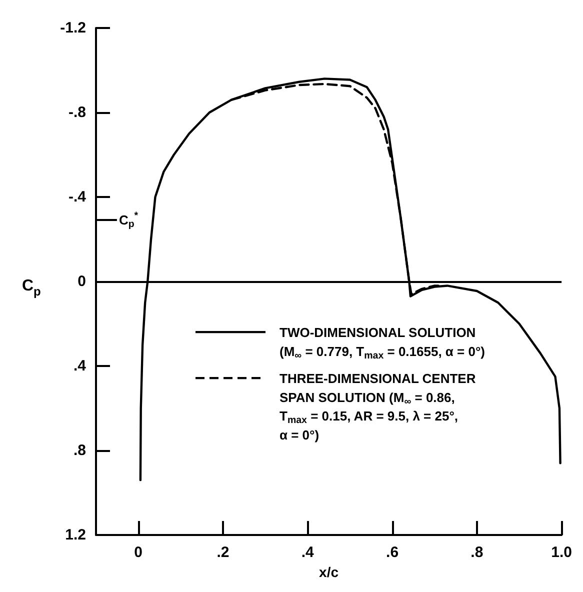 This screenshot has width=583, height=592. What do you see at coordinates (77, 197) in the screenshot?
I see `y-tick-label: -.4` at bounding box center [77, 197].